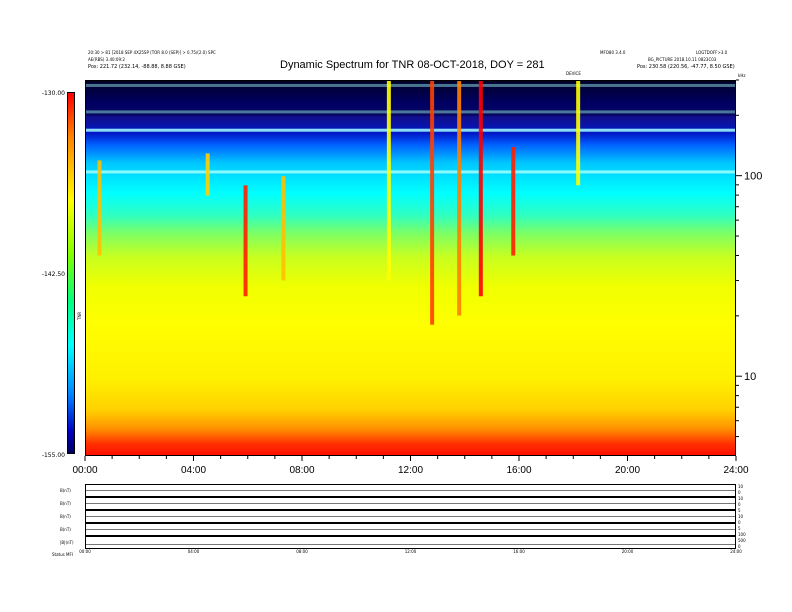 The image size is (792, 612). Describe the element at coordinates (736, 551) in the screenshot. I see `bottom-x-tick-label: 24:00` at that location.